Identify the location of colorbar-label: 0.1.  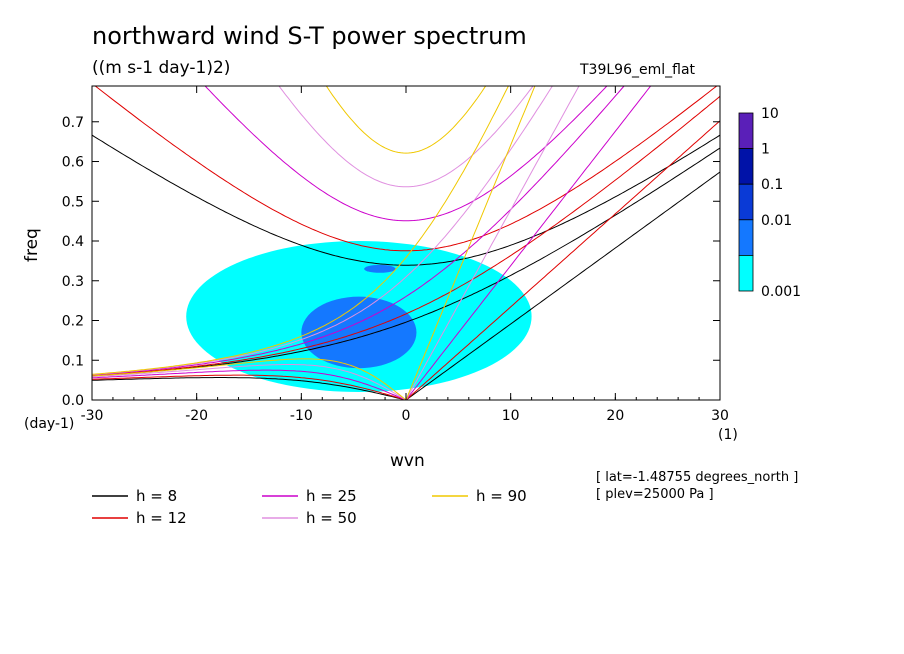
(772, 185).